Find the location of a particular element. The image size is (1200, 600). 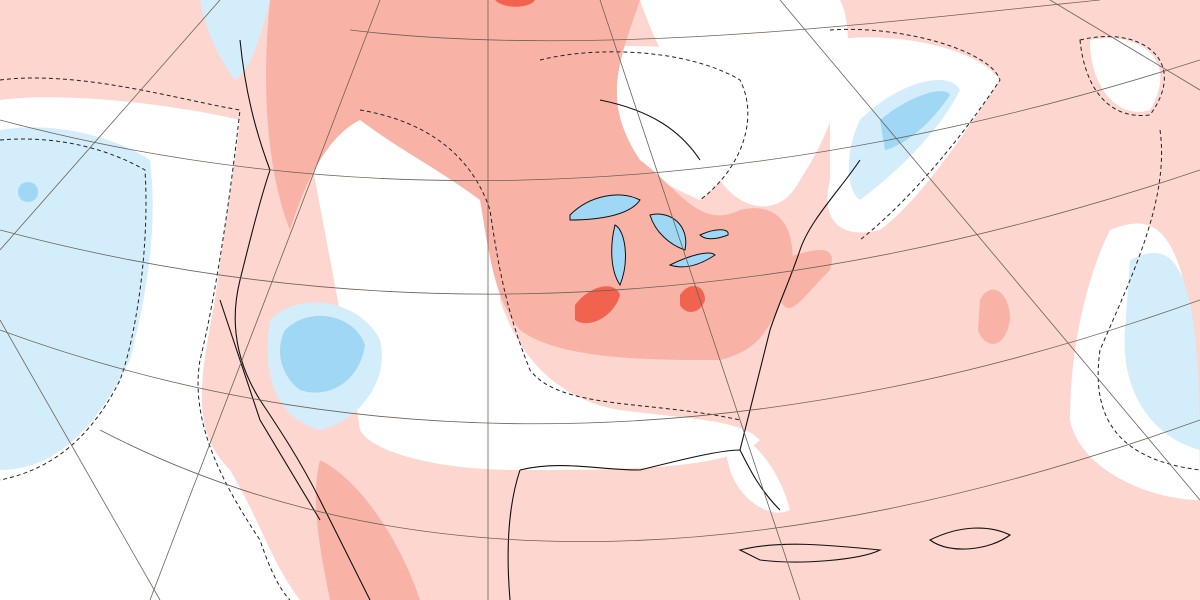

warm-anomaly-mid-atlantic is located at coordinates (994, 316).